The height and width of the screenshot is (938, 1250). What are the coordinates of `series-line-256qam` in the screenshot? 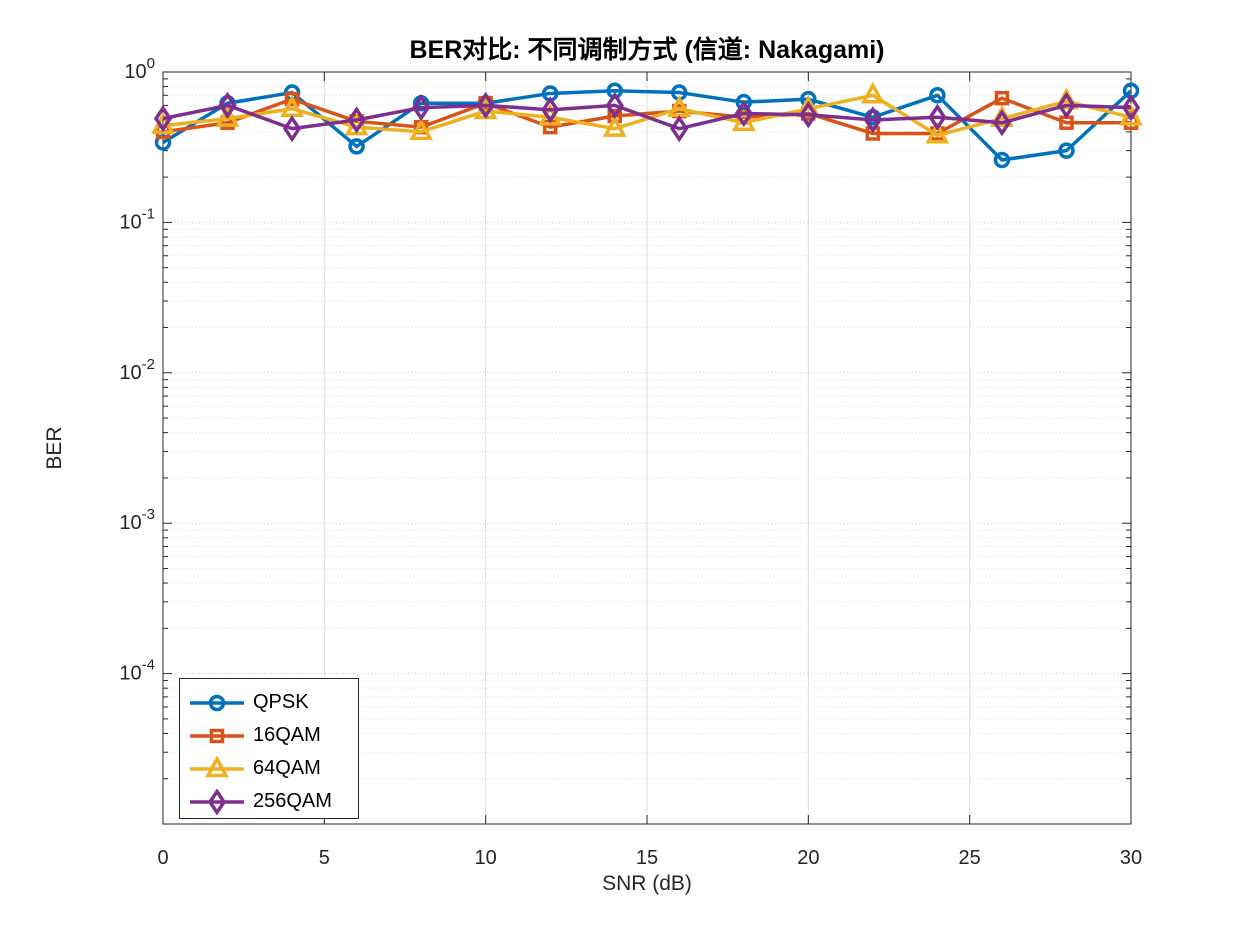 It's located at (647, 117).